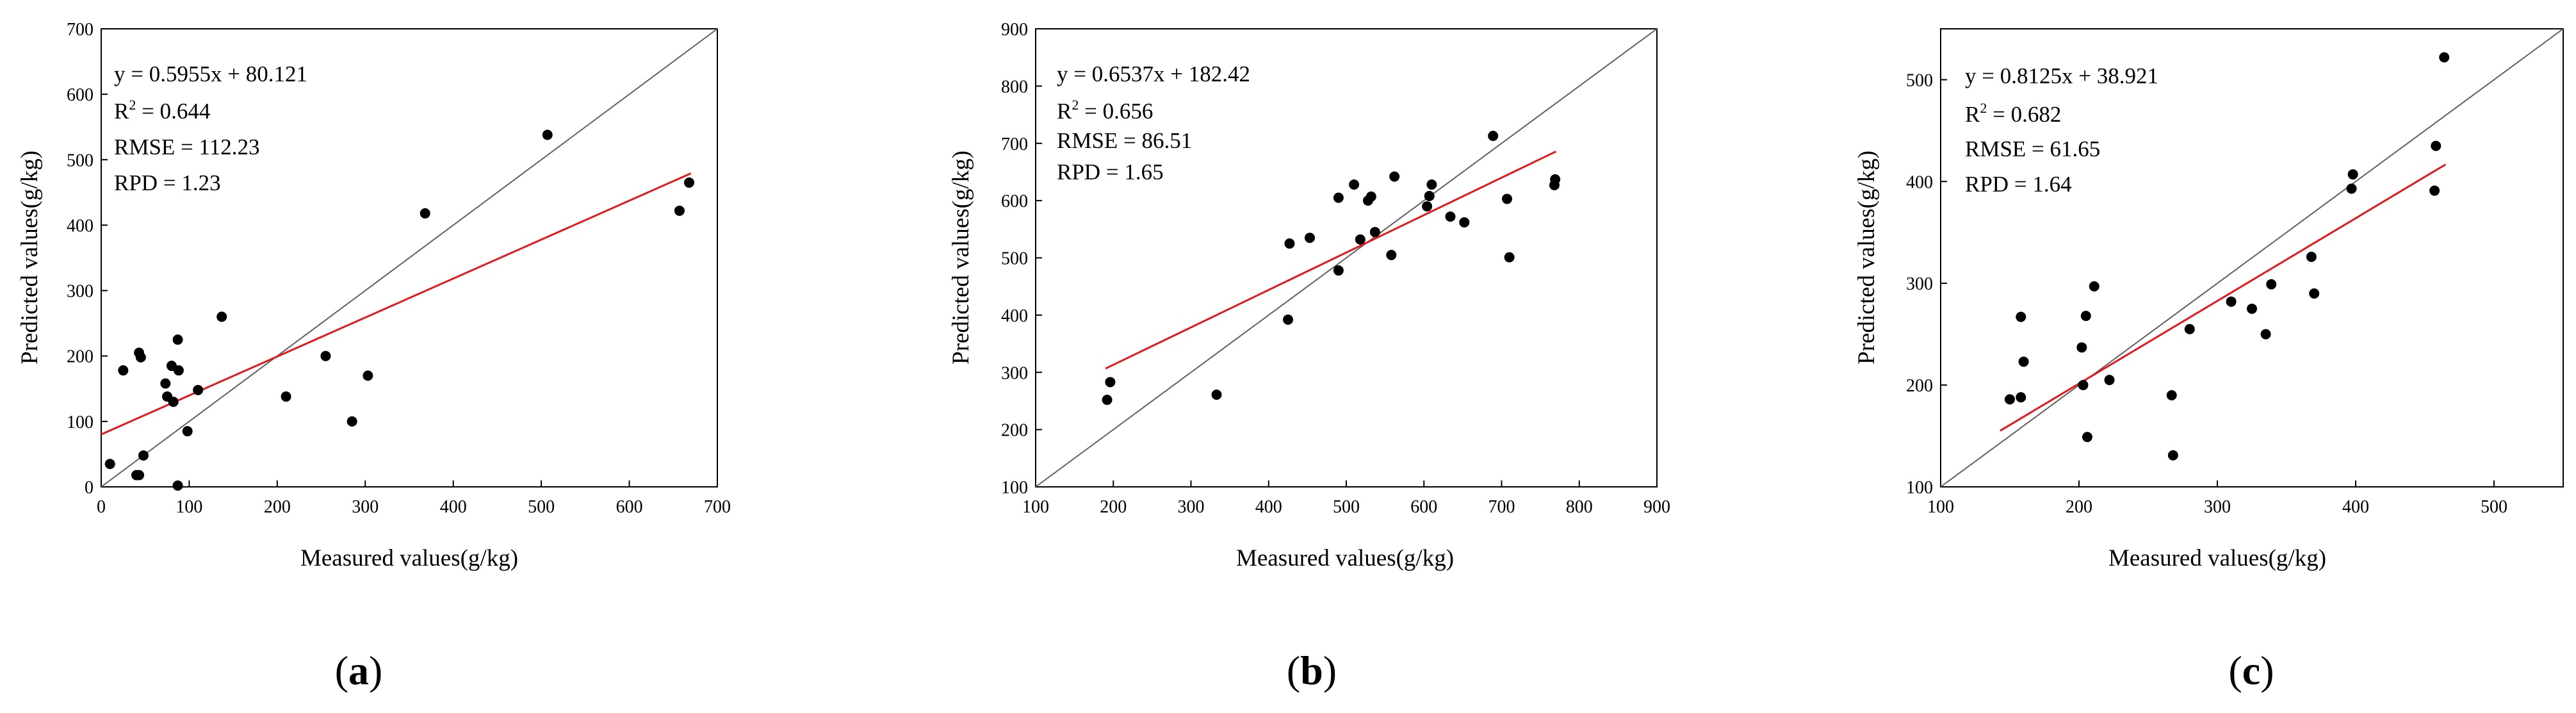  I want to click on r2-sup-c: 2, so click(1983, 108).